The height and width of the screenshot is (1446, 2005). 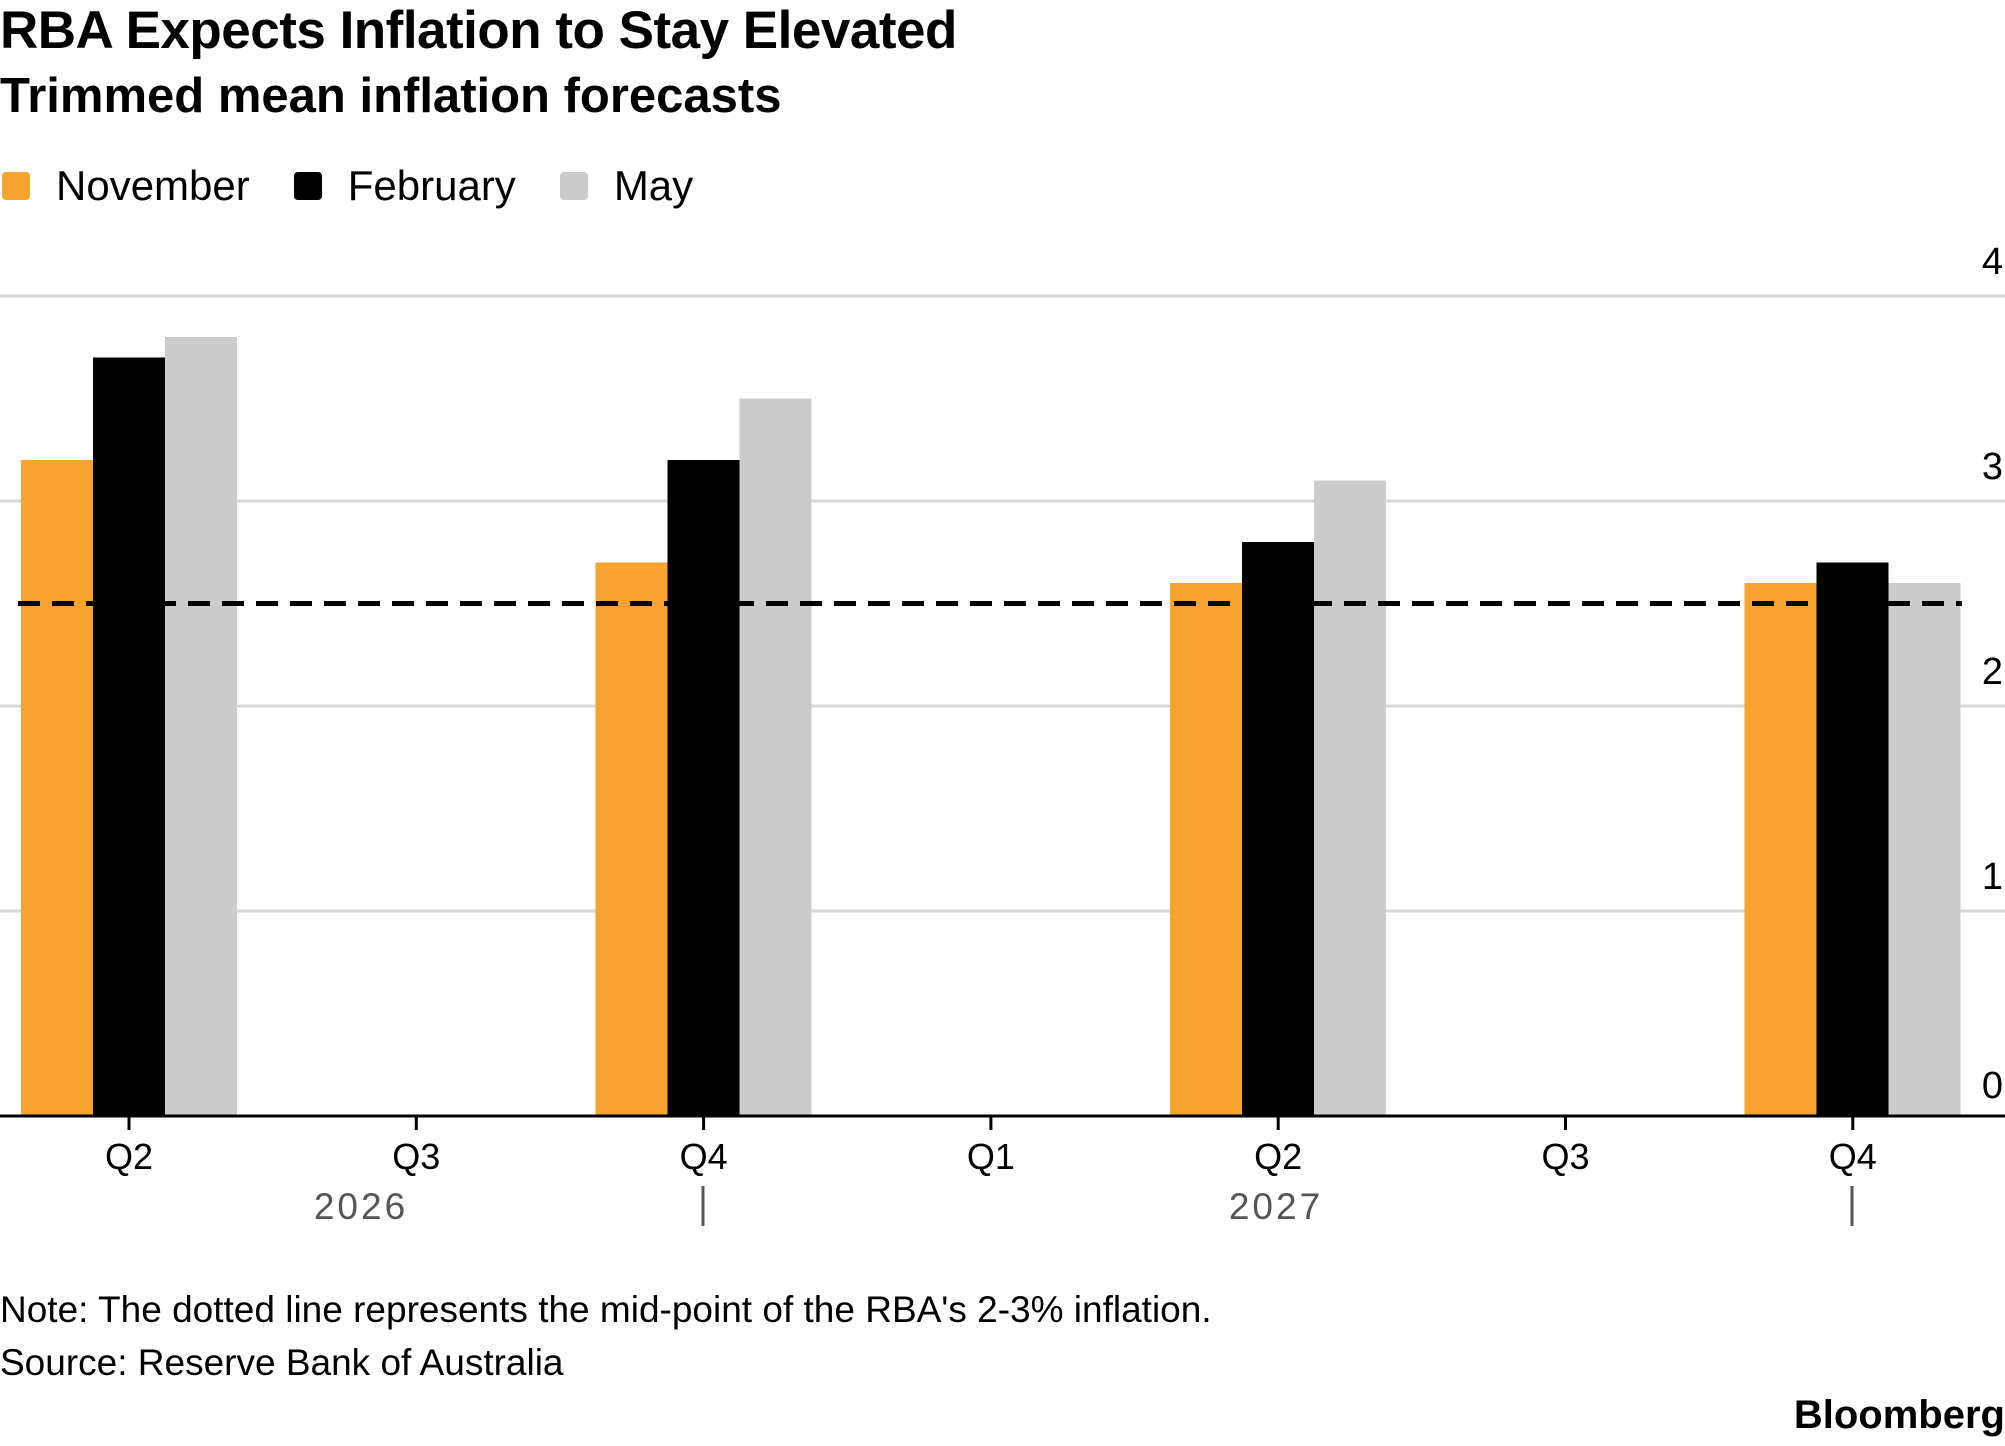 What do you see at coordinates (653, 185) in the screenshot?
I see `legend-label-may: May` at bounding box center [653, 185].